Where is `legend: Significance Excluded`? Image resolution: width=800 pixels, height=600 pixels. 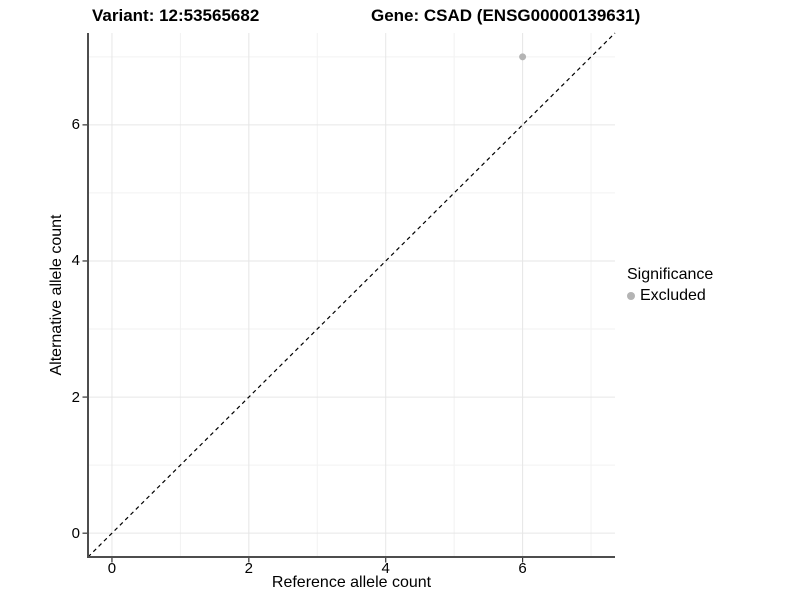
legend: Significance Excluded is located at coordinates (670, 285).